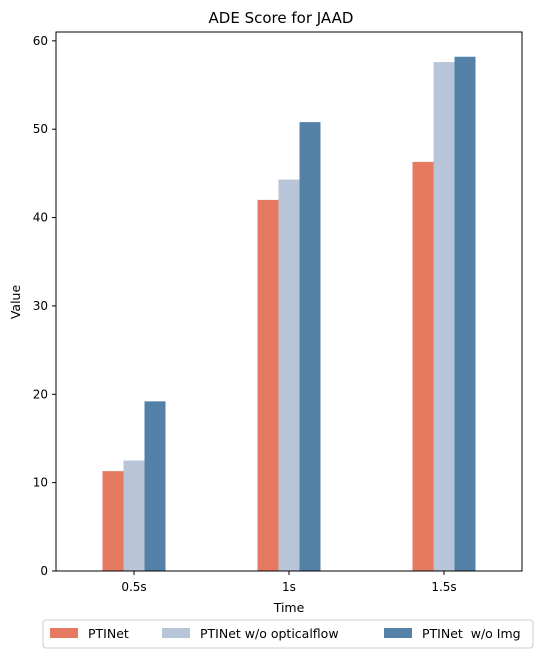  I want to click on legend-frame, so click(288, 634).